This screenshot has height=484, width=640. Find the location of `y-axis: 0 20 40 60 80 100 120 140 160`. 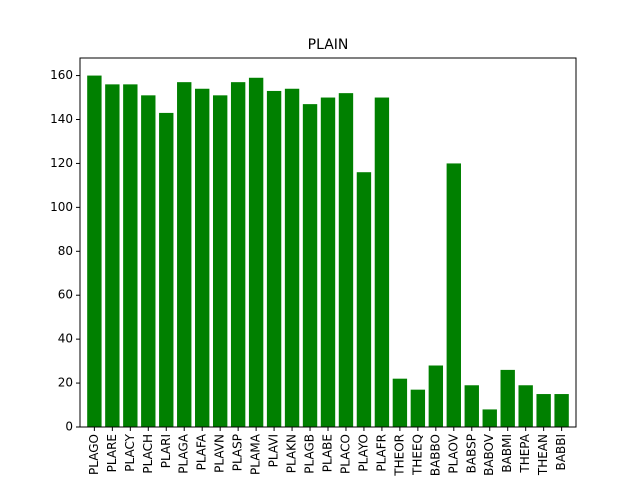

y-axis: 0 20 40 60 80 100 120 140 160 is located at coordinates (65, 251).